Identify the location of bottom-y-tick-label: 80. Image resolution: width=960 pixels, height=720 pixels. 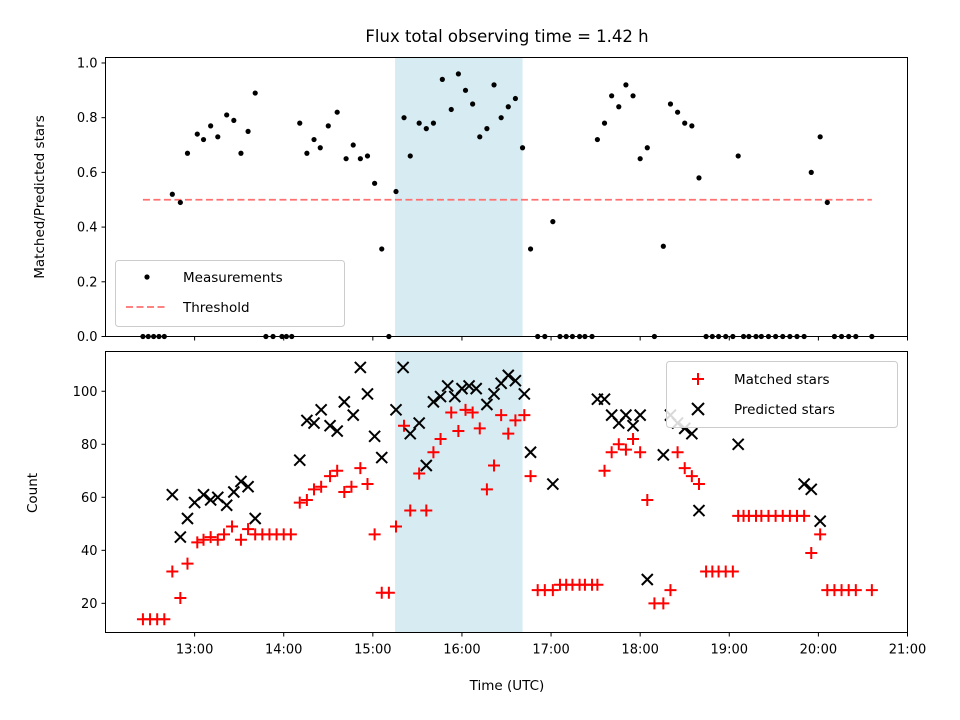
(89, 445).